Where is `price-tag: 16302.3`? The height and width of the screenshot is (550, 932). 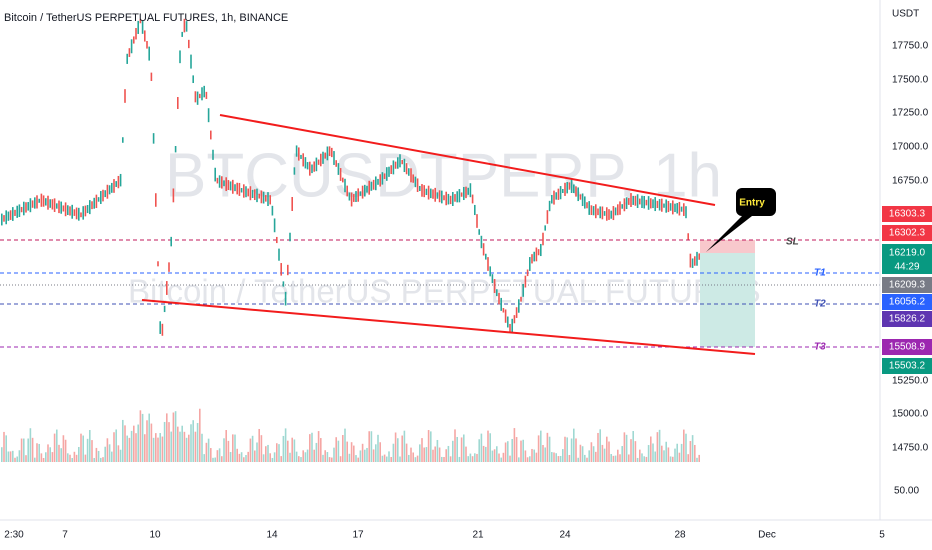
price-tag: 16302.3 is located at coordinates (907, 233).